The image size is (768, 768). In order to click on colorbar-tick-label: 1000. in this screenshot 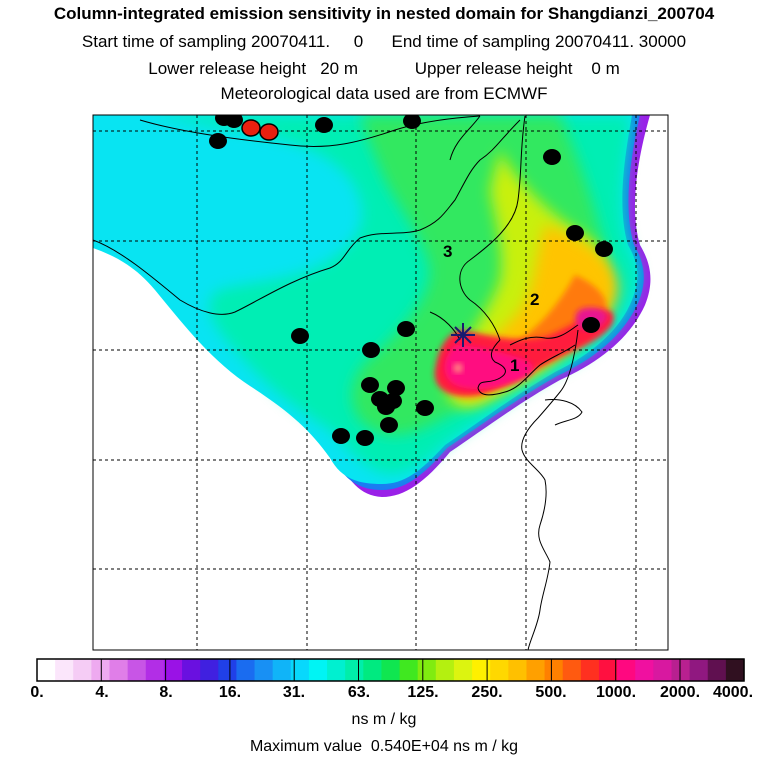, I will do `click(616, 692)`.